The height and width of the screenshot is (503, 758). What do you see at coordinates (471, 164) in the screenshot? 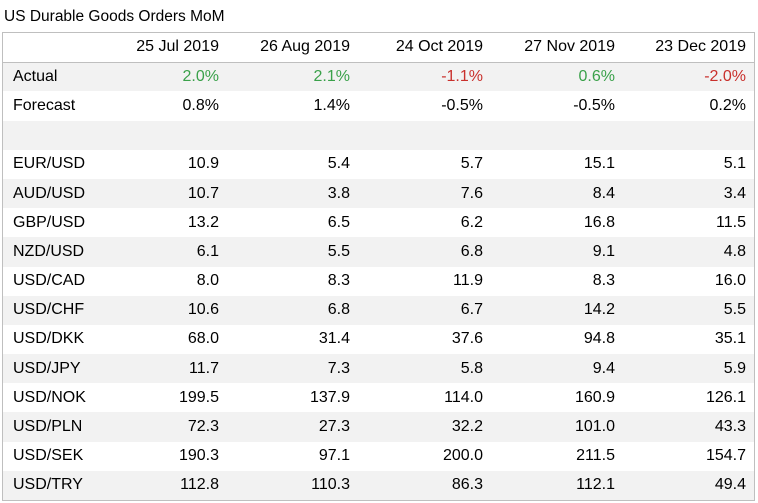
I see `table-cell: 5.7` at bounding box center [471, 164].